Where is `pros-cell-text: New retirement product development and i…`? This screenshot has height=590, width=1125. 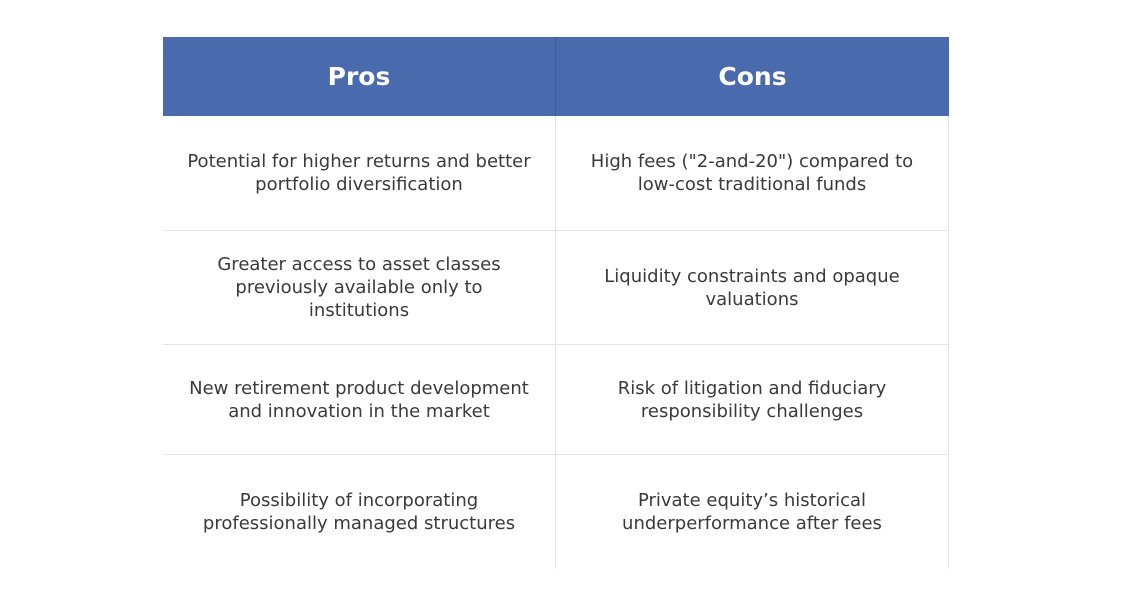 pros-cell-text: New retirement product development and i… is located at coordinates (359, 399).